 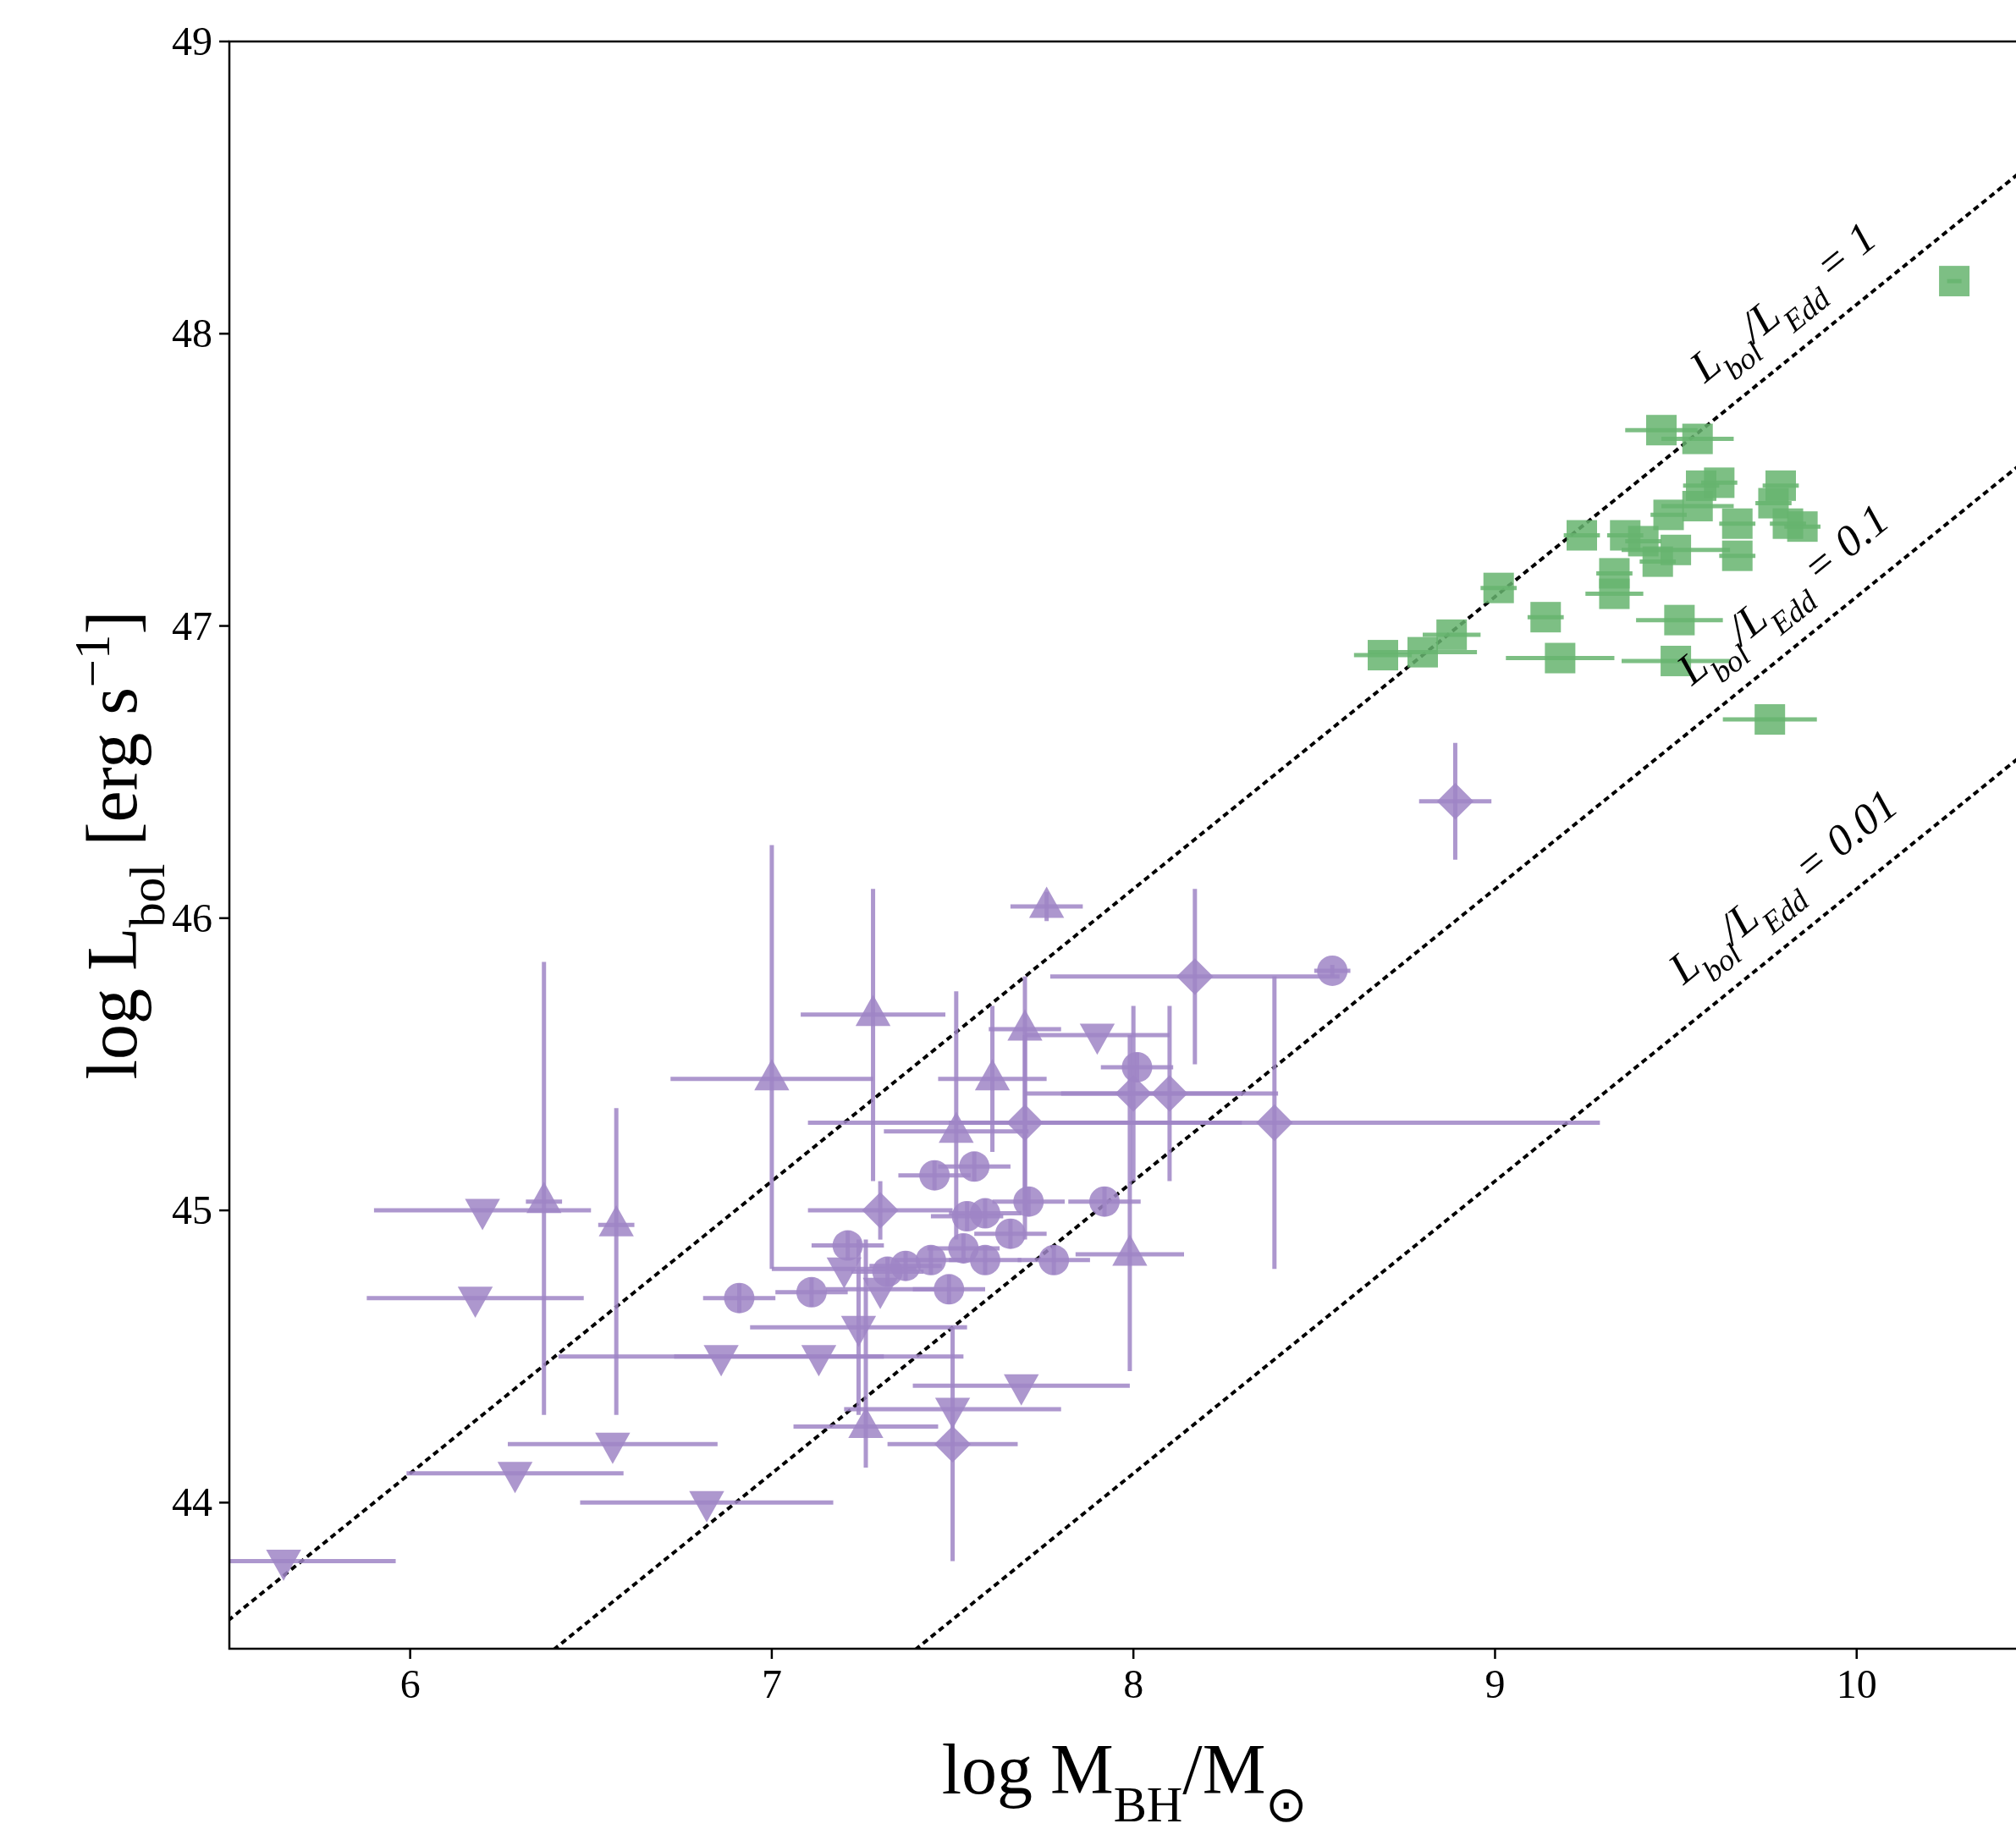 I want to click on x-axis-title: log M$_{BH}$/M$_{⊙}$, so click(x=1124, y=1779).